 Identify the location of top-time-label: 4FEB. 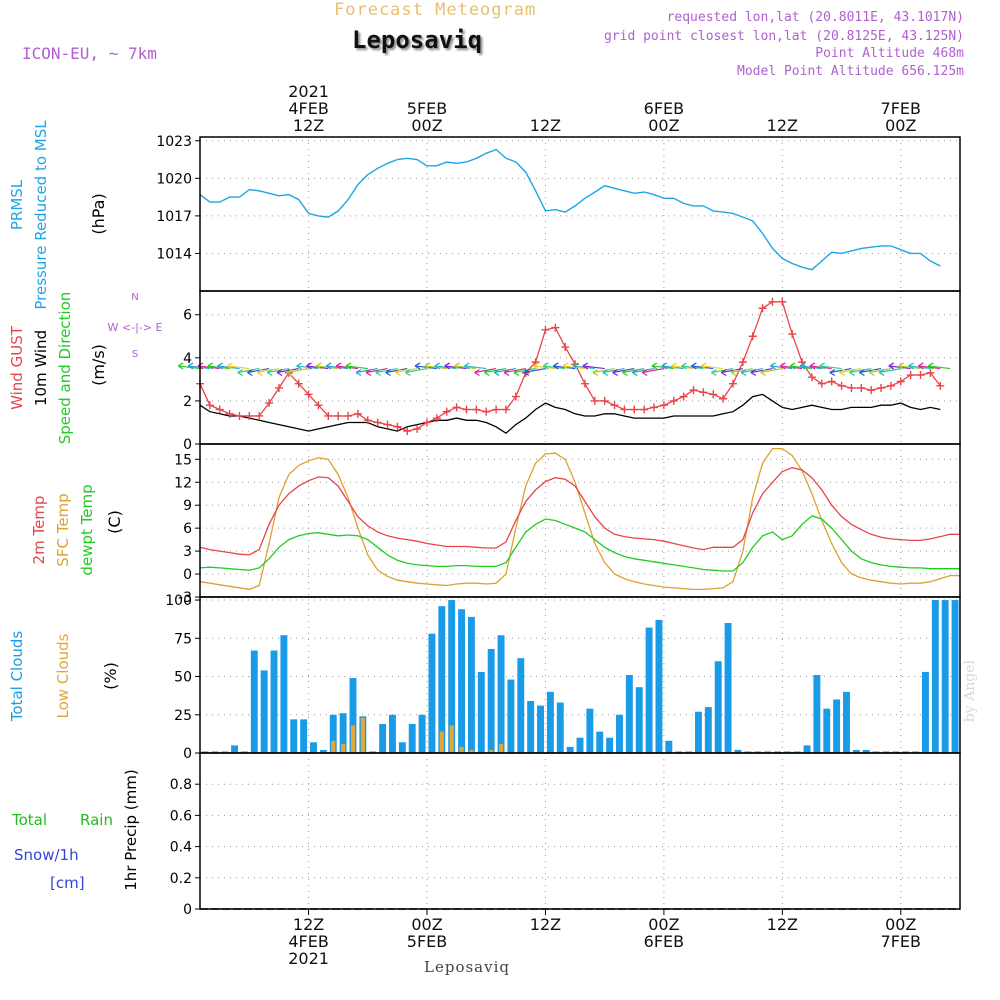
(308, 108).